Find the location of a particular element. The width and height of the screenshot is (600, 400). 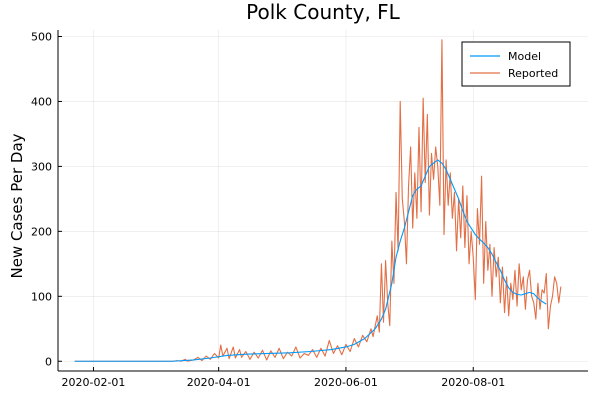

y-tick-label: 300 is located at coordinates (41, 166).